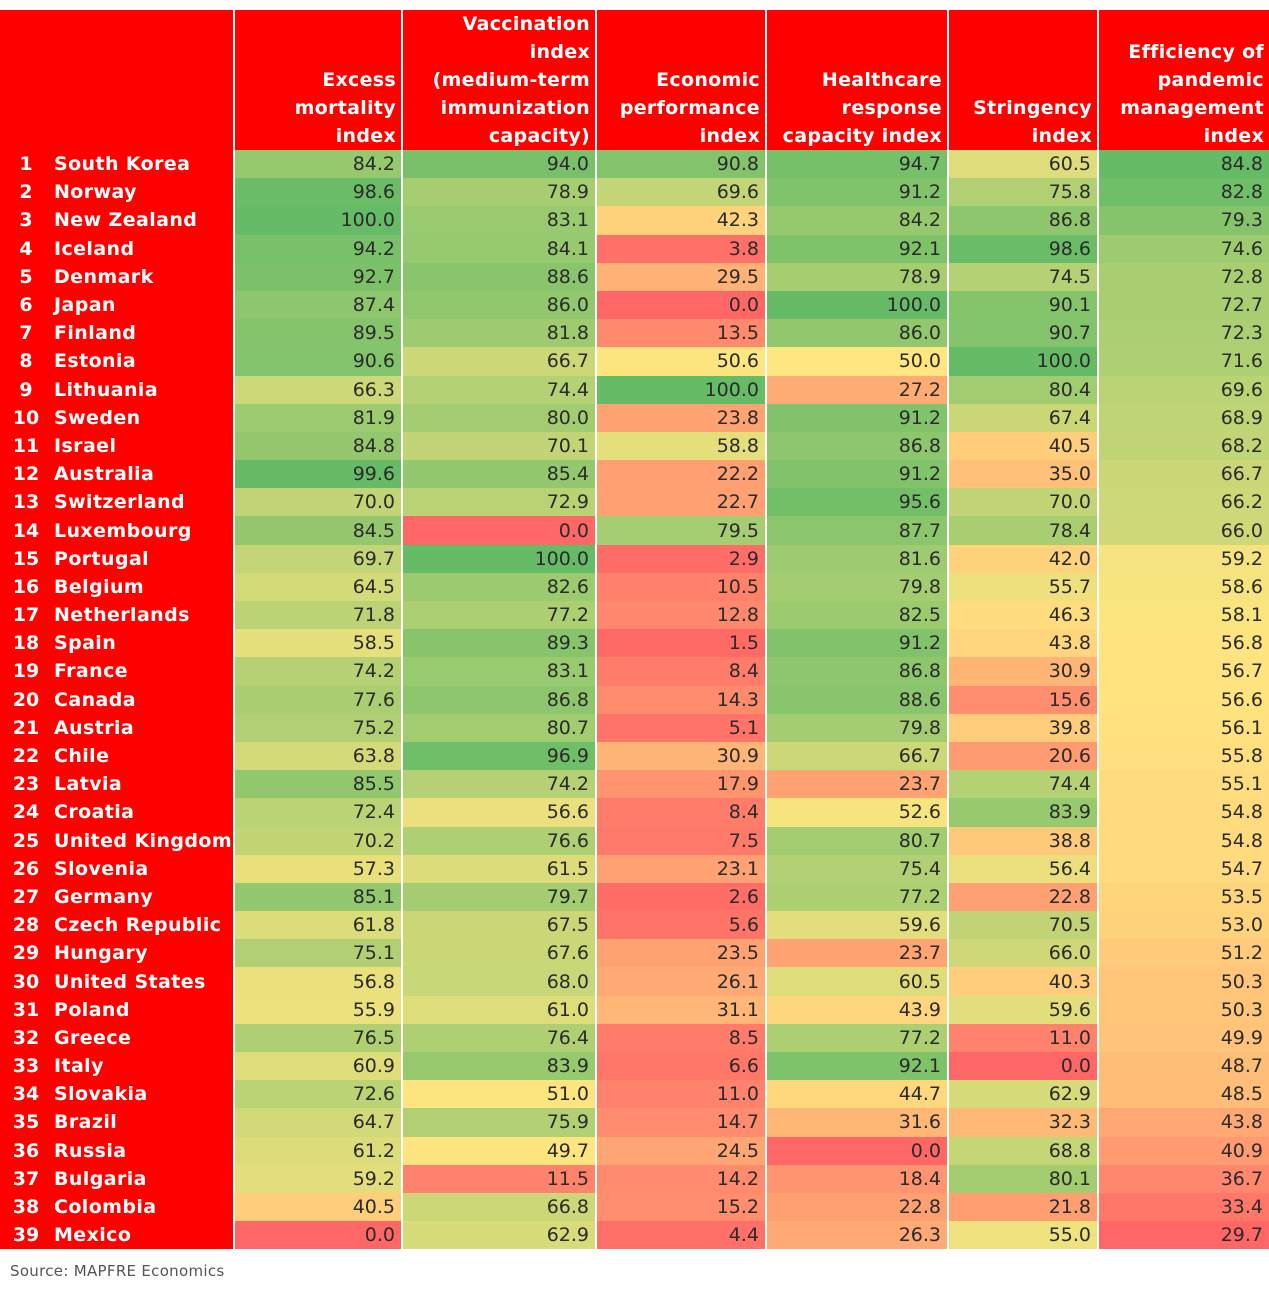 The image size is (1269, 1299). I want to click on heatmap-cell: 14.7, so click(680, 1122).